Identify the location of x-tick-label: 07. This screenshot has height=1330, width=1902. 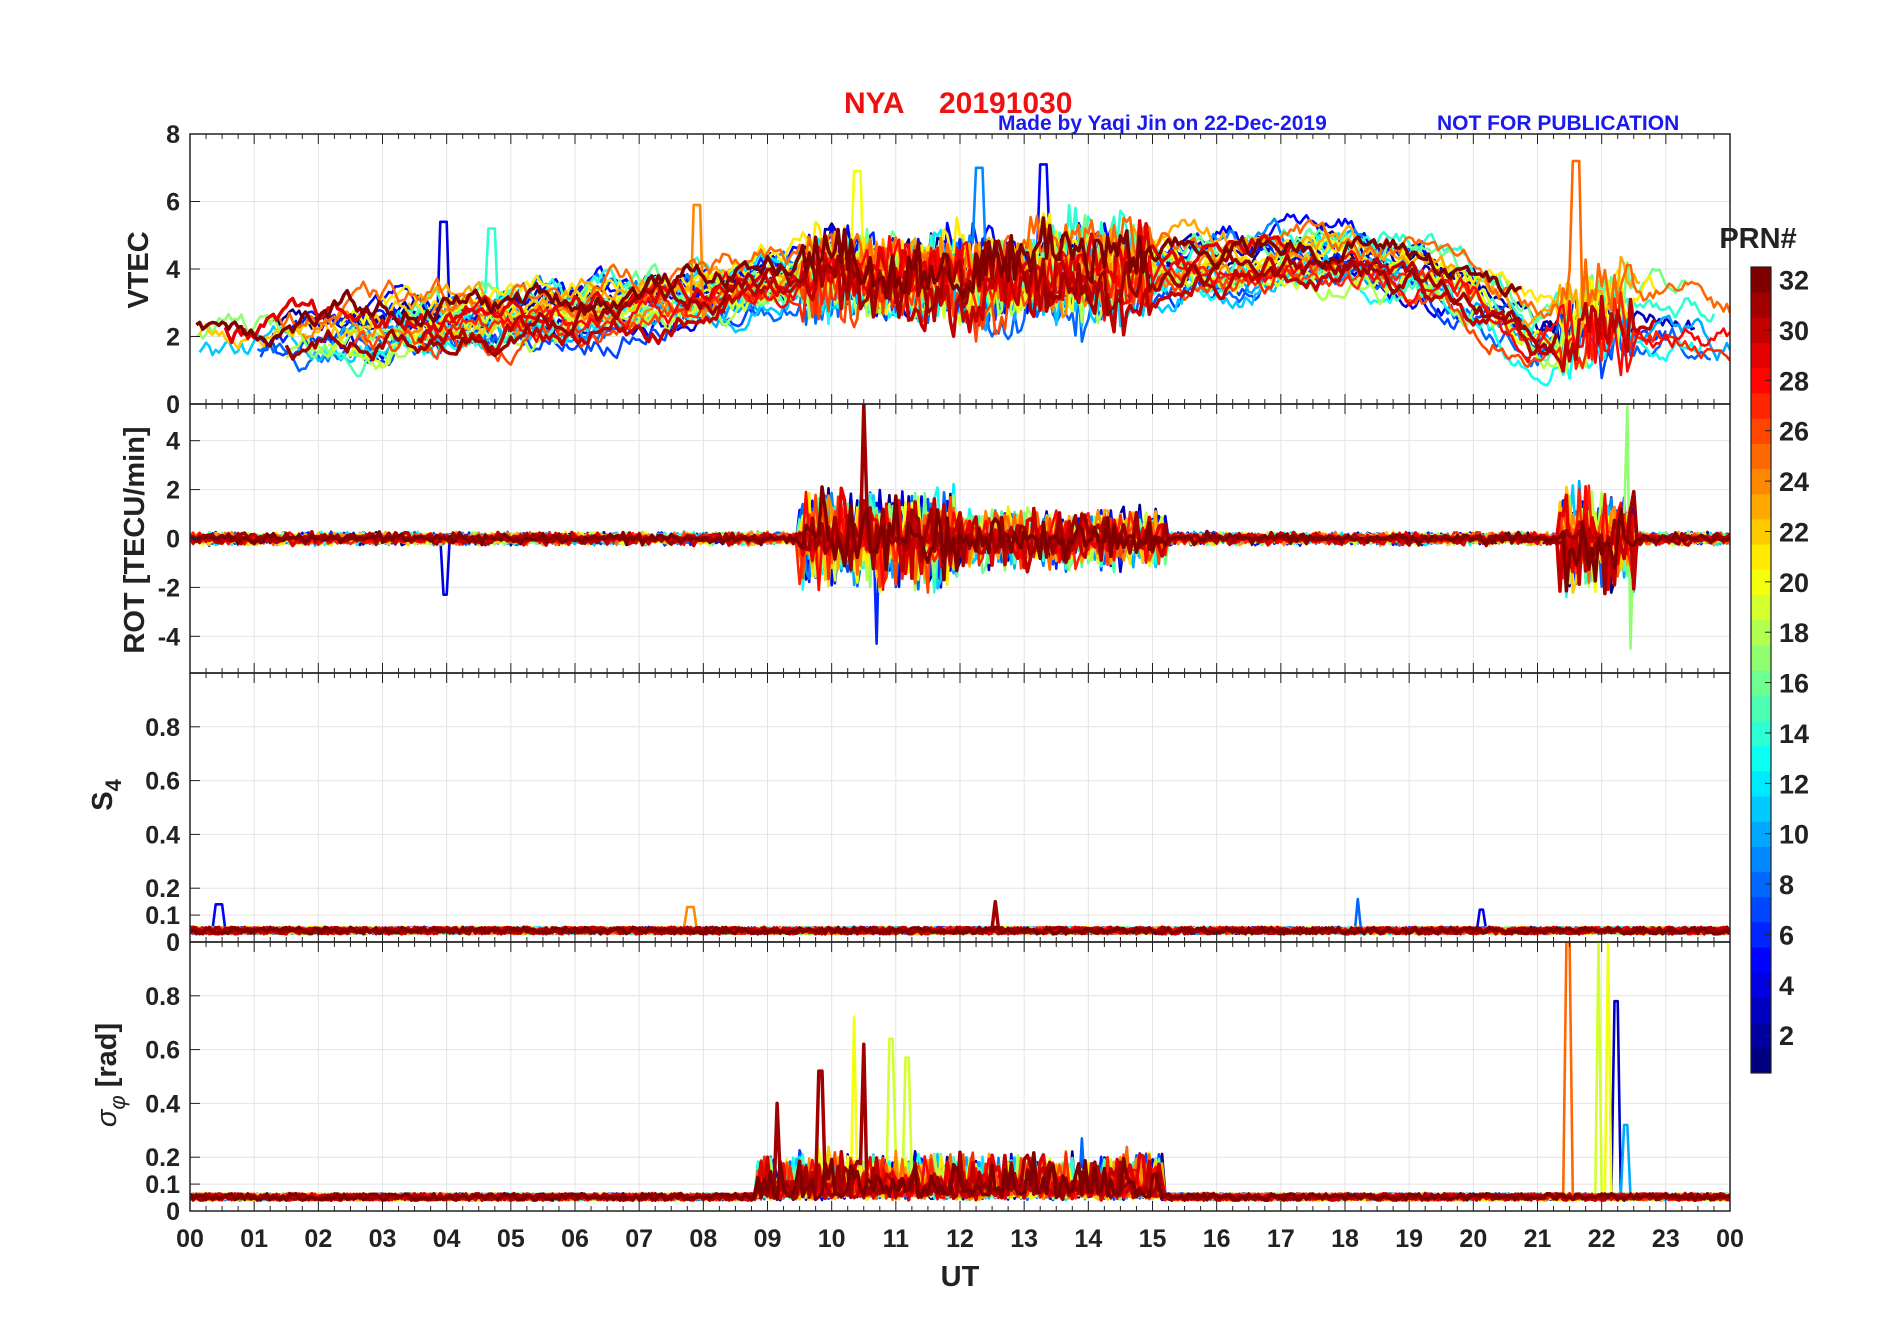
(639, 1239).